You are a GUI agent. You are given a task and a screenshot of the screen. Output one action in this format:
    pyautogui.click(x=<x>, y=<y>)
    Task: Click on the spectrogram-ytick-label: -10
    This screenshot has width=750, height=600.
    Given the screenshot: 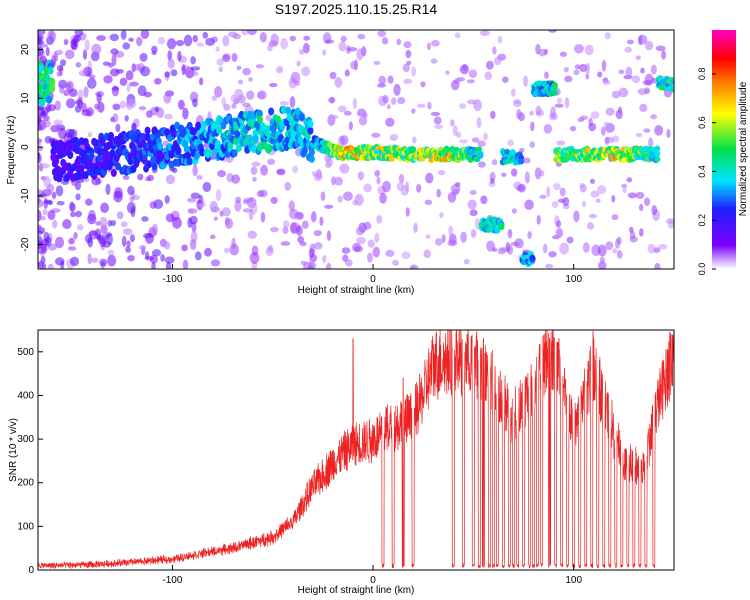 What is the action you would take?
    pyautogui.click(x=25, y=195)
    